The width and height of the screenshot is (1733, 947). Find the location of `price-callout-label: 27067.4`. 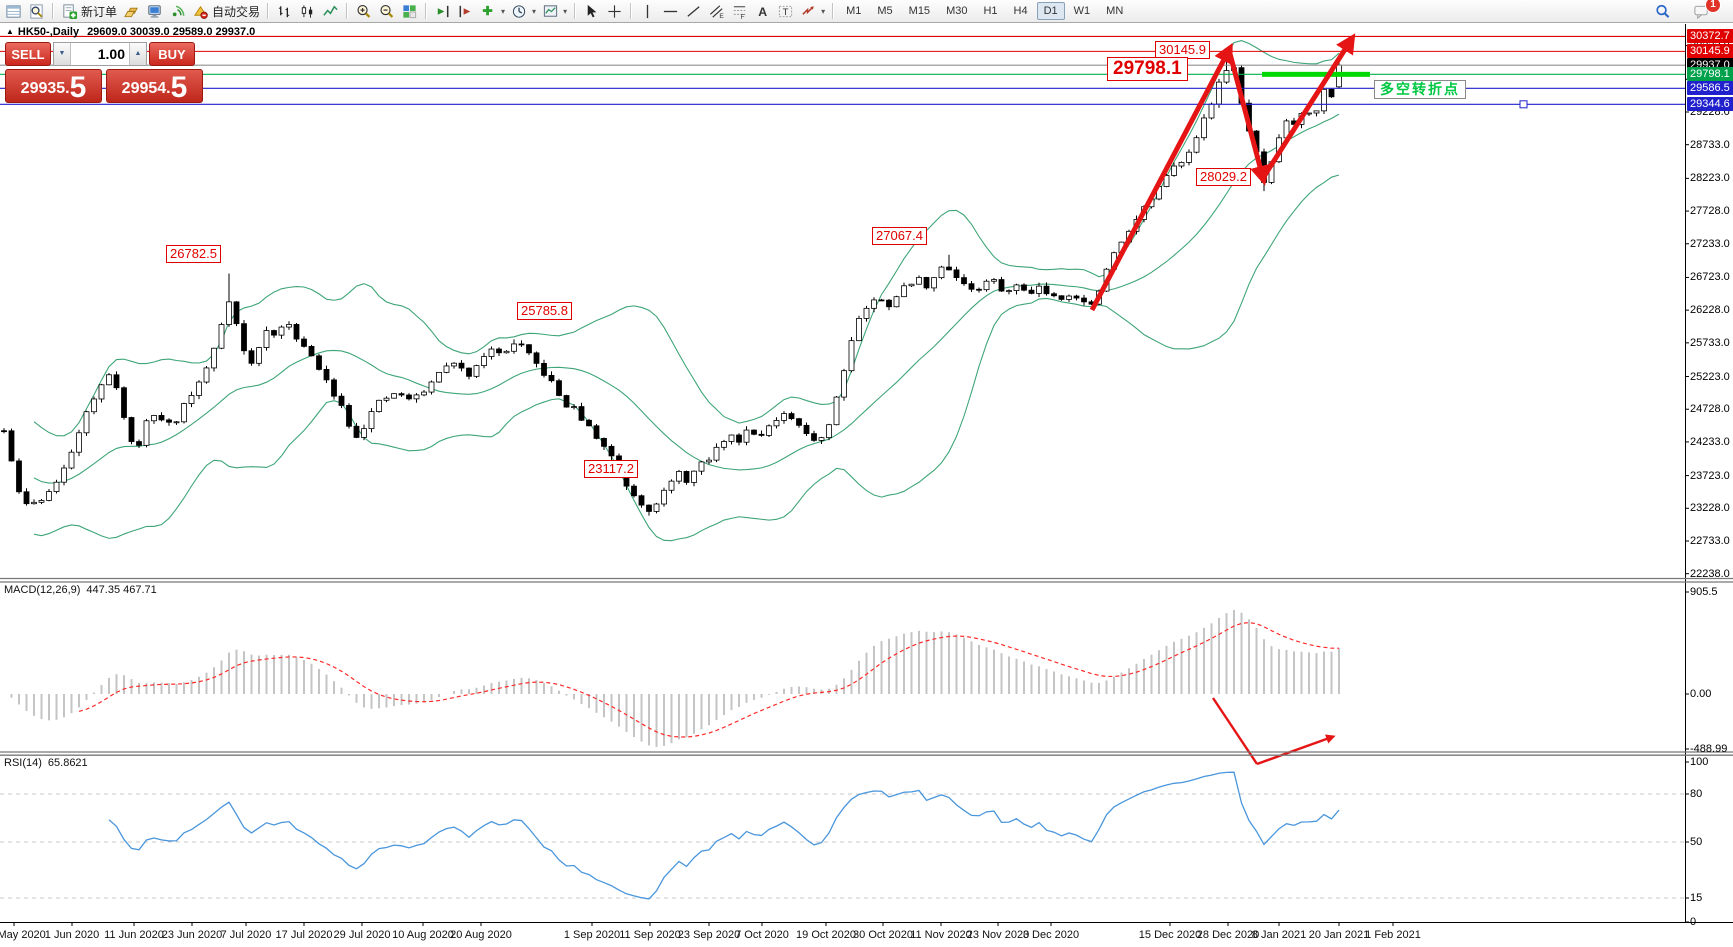

price-callout-label: 27067.4 is located at coordinates (899, 236).